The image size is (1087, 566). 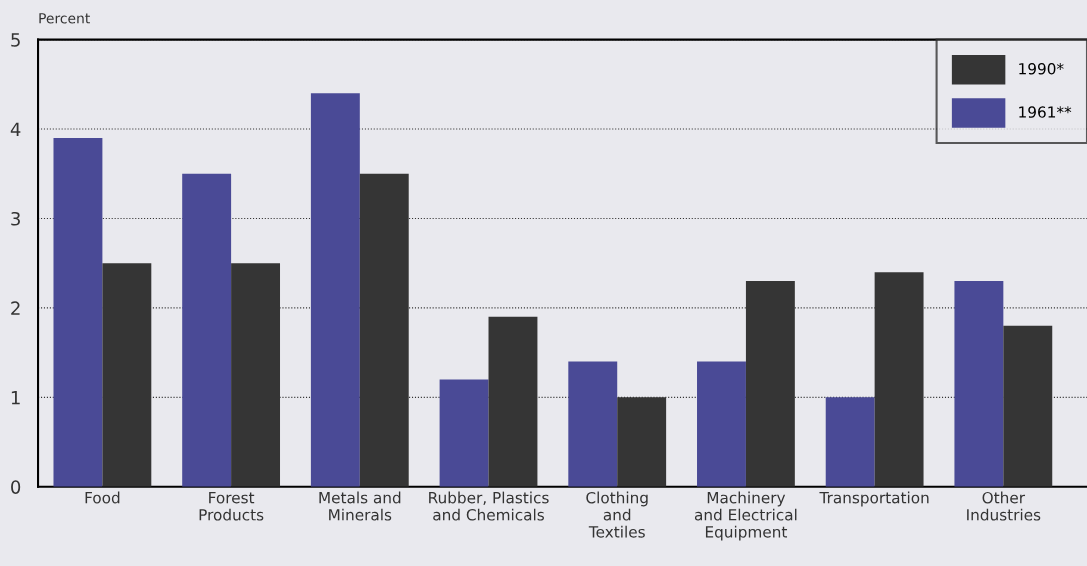 What do you see at coordinates (874, 499) in the screenshot?
I see `x-tick-label: Transportation` at bounding box center [874, 499].